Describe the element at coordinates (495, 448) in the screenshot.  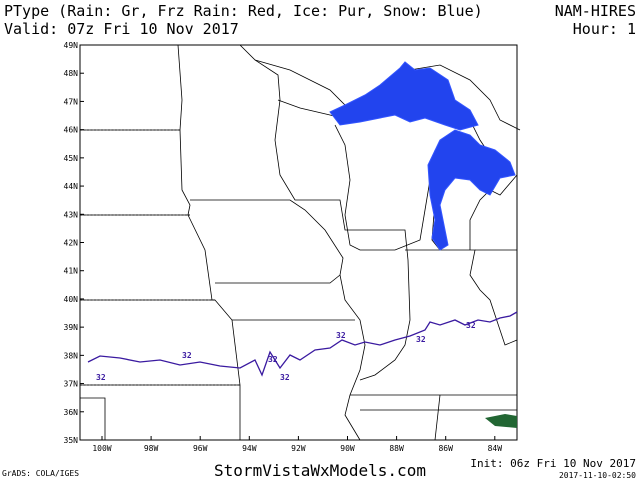
I see `lon-label: 84W` at that location.